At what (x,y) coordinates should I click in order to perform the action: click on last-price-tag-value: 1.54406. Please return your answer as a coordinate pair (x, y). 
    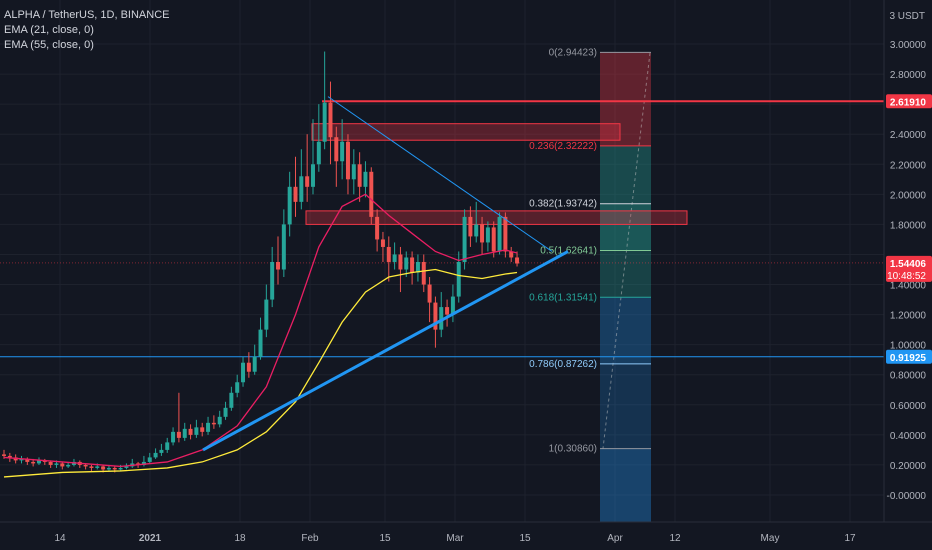
    Looking at the image, I should click on (908, 264).